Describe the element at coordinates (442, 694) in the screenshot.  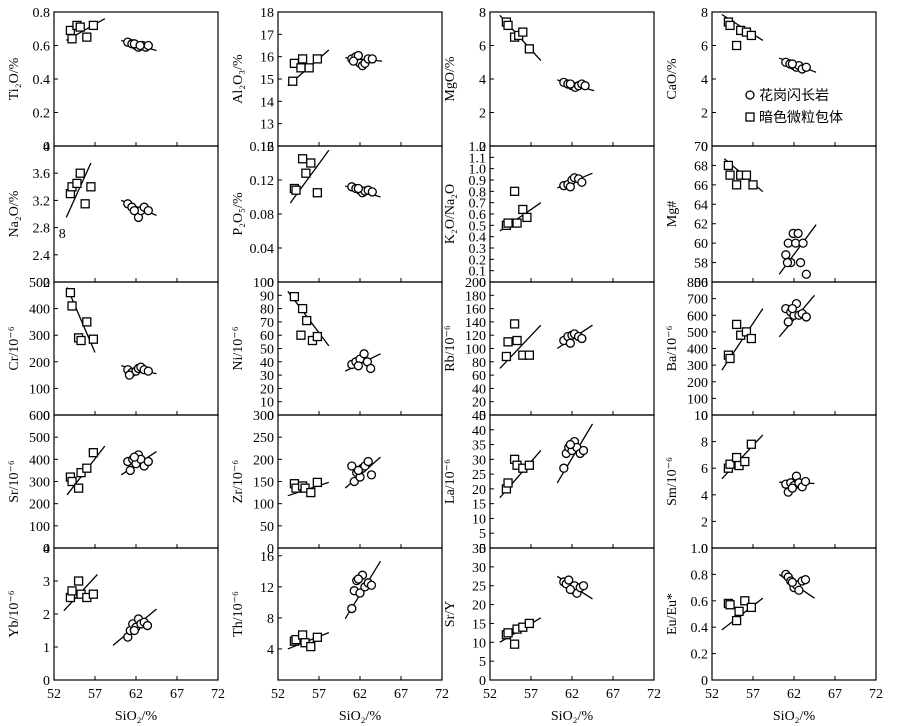
I see `x-tick-label: 72` at that location.